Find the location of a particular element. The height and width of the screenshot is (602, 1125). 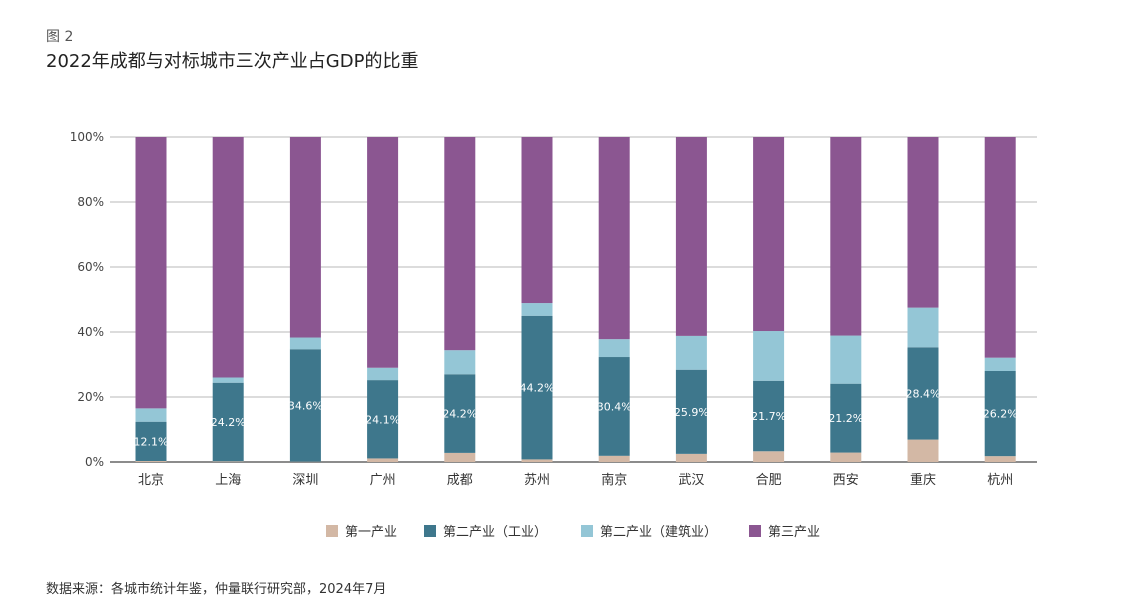

data-label: 30.4% is located at coordinates (614, 406).